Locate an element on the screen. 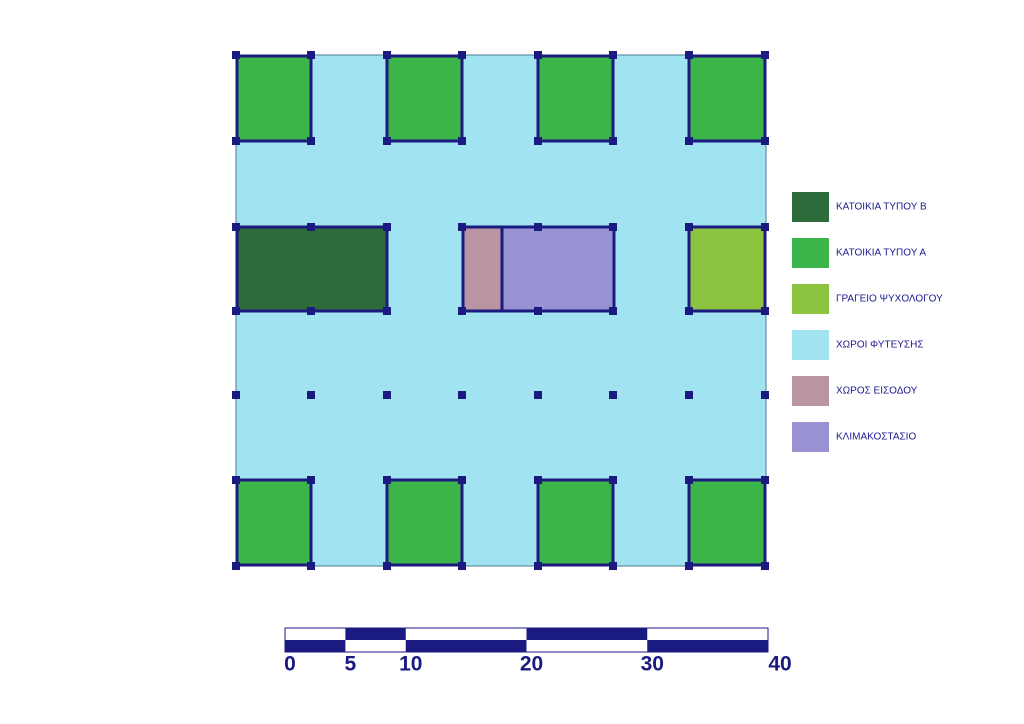 Image resolution: width=1024 pixels, height=724 pixels. legend-label: ΧΩΡΟΣ ΕΙΣΟΔΟΥ is located at coordinates (877, 391).